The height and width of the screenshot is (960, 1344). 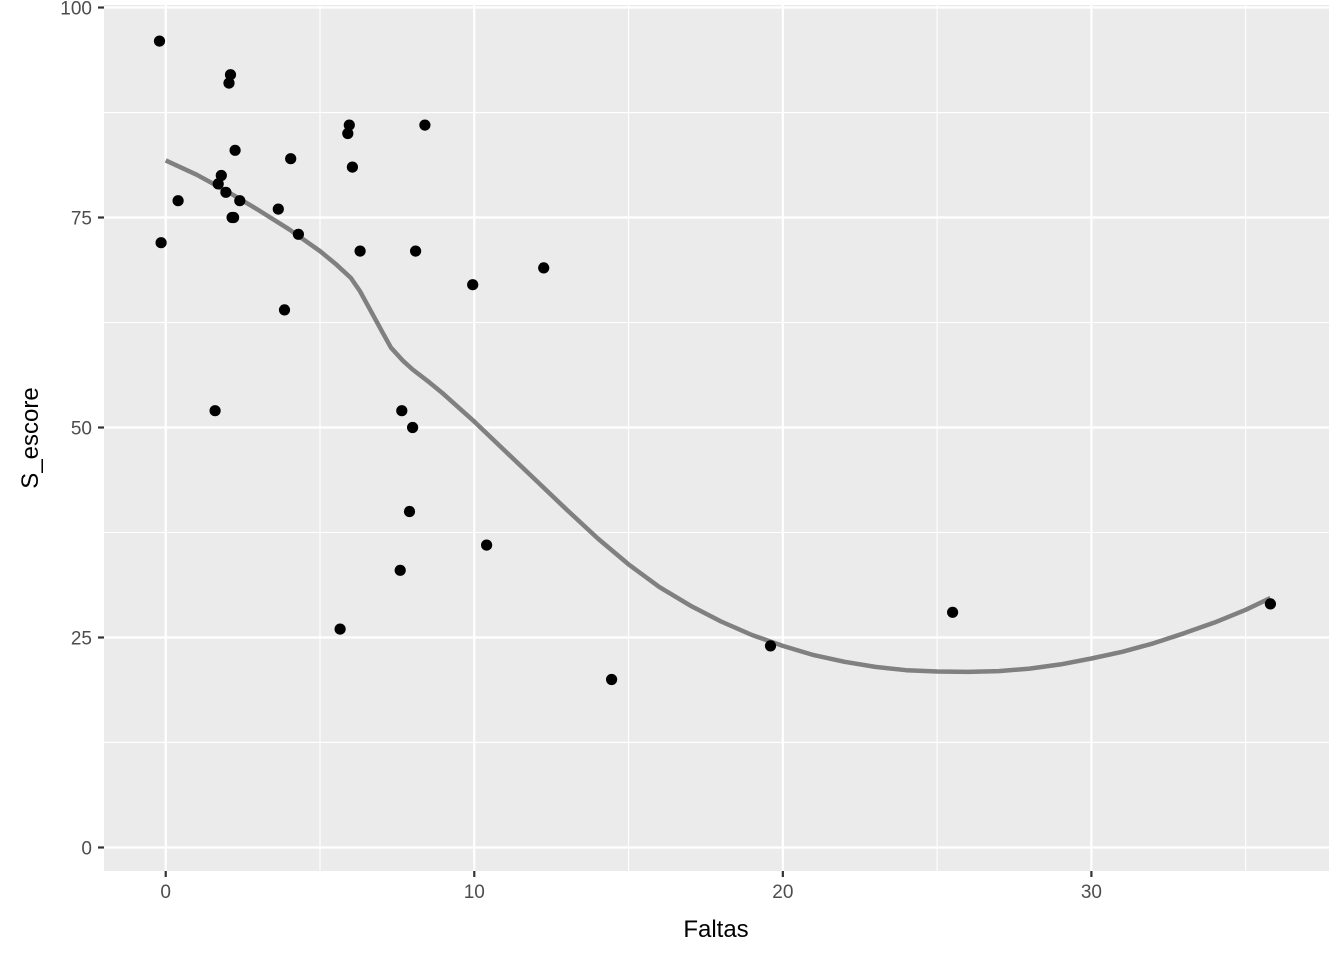 I want to click on y-tick-label-4: 100, so click(x=76, y=10).